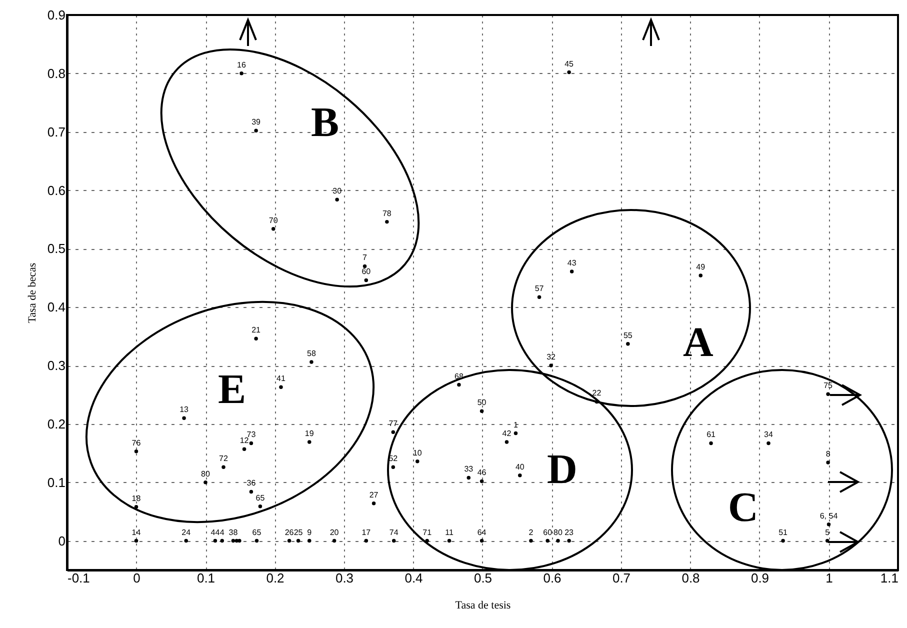 The height and width of the screenshot is (628, 907). What do you see at coordinates (251, 435) in the screenshot?
I see `annotation: 73` at bounding box center [251, 435].